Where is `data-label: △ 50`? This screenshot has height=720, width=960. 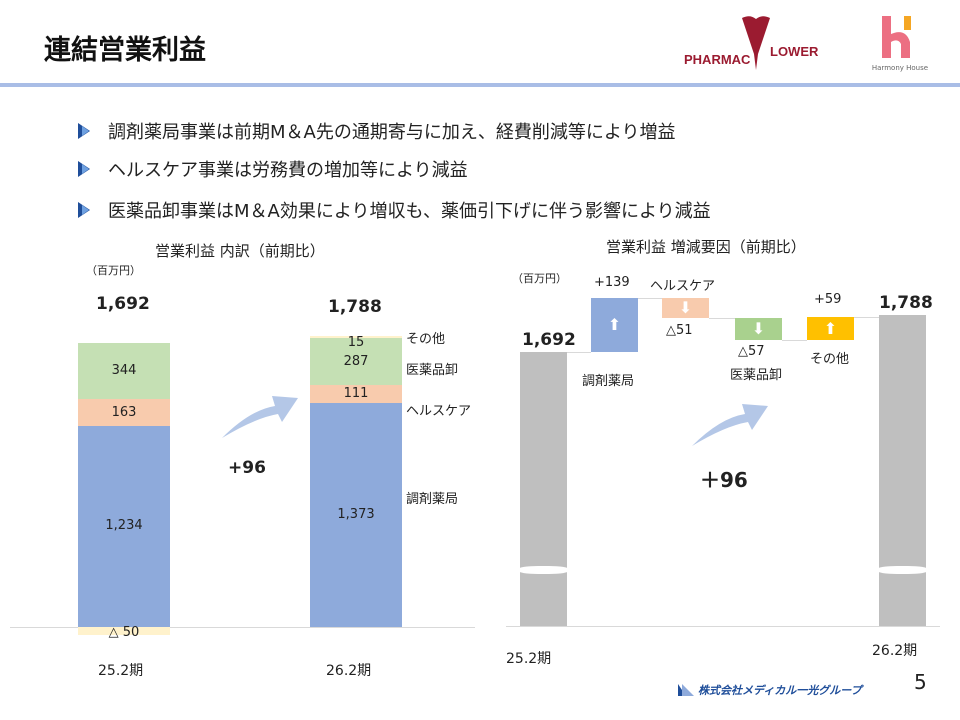
data-label: △ 50 is located at coordinates (124, 632).